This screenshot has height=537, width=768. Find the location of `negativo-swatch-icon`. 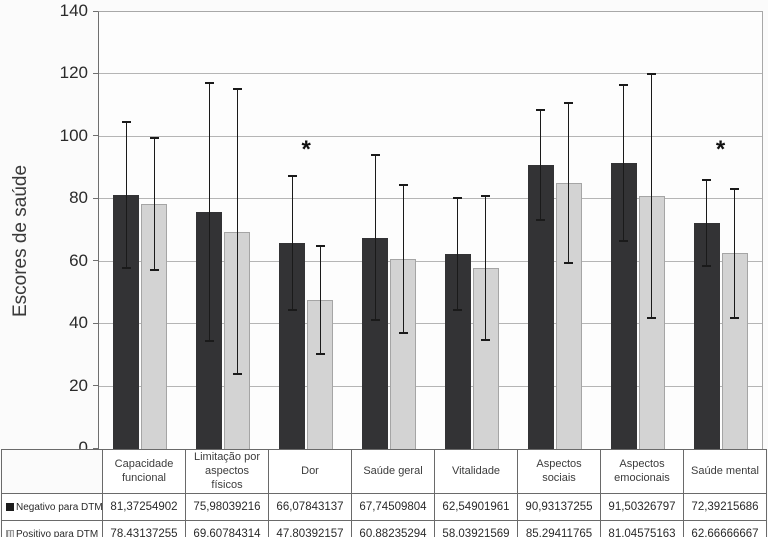

negativo-swatch-icon is located at coordinates (10, 506).